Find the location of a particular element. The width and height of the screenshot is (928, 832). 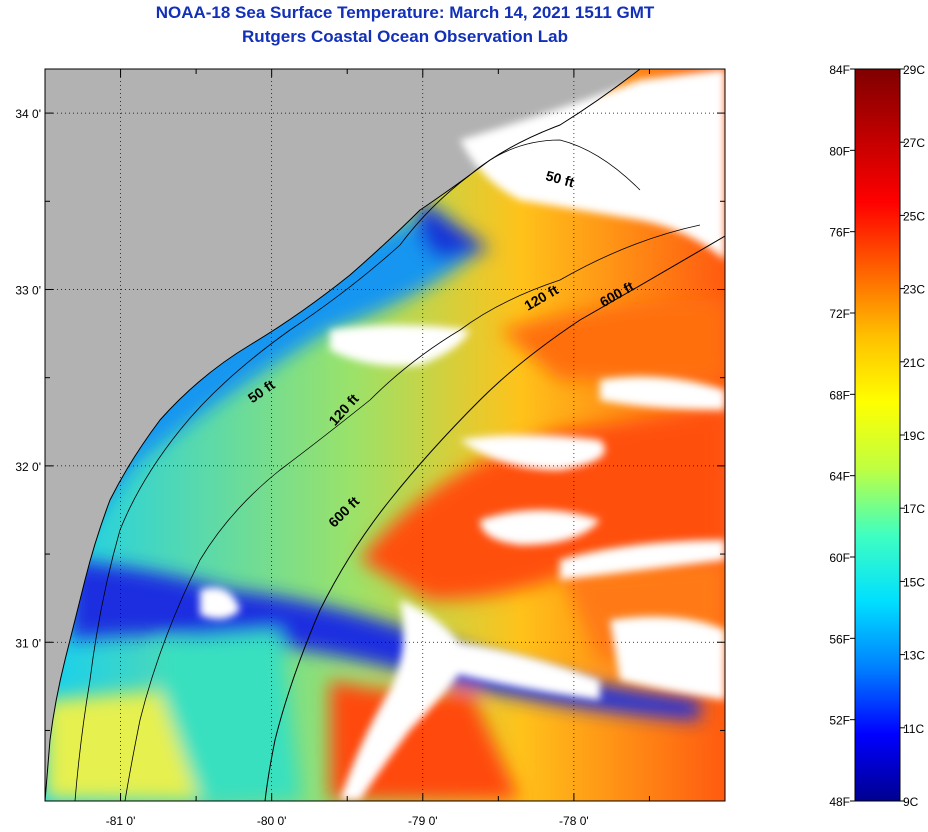

isobath-label: 50 ft is located at coordinates (560, 178).